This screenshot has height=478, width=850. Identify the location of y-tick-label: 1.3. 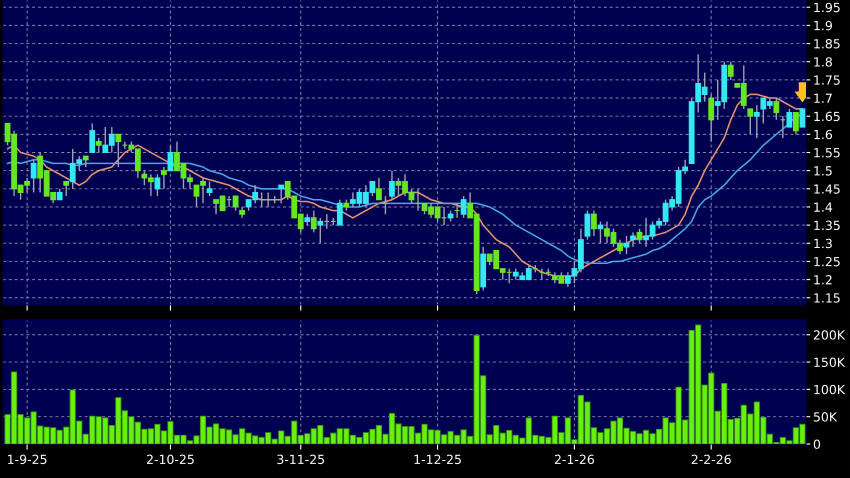
(823, 243).